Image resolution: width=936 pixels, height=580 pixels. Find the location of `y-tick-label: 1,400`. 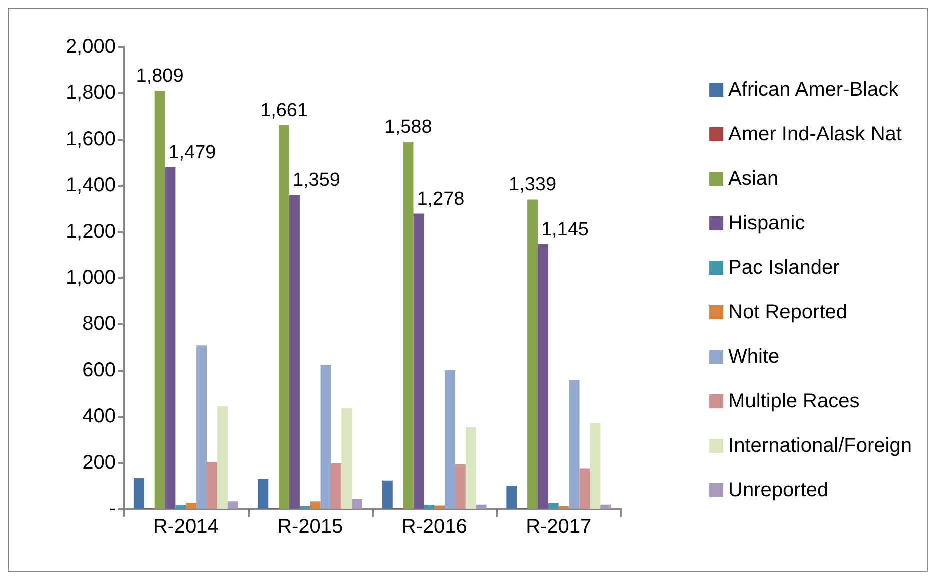

y-tick-label: 1,400 is located at coordinates (91, 185).